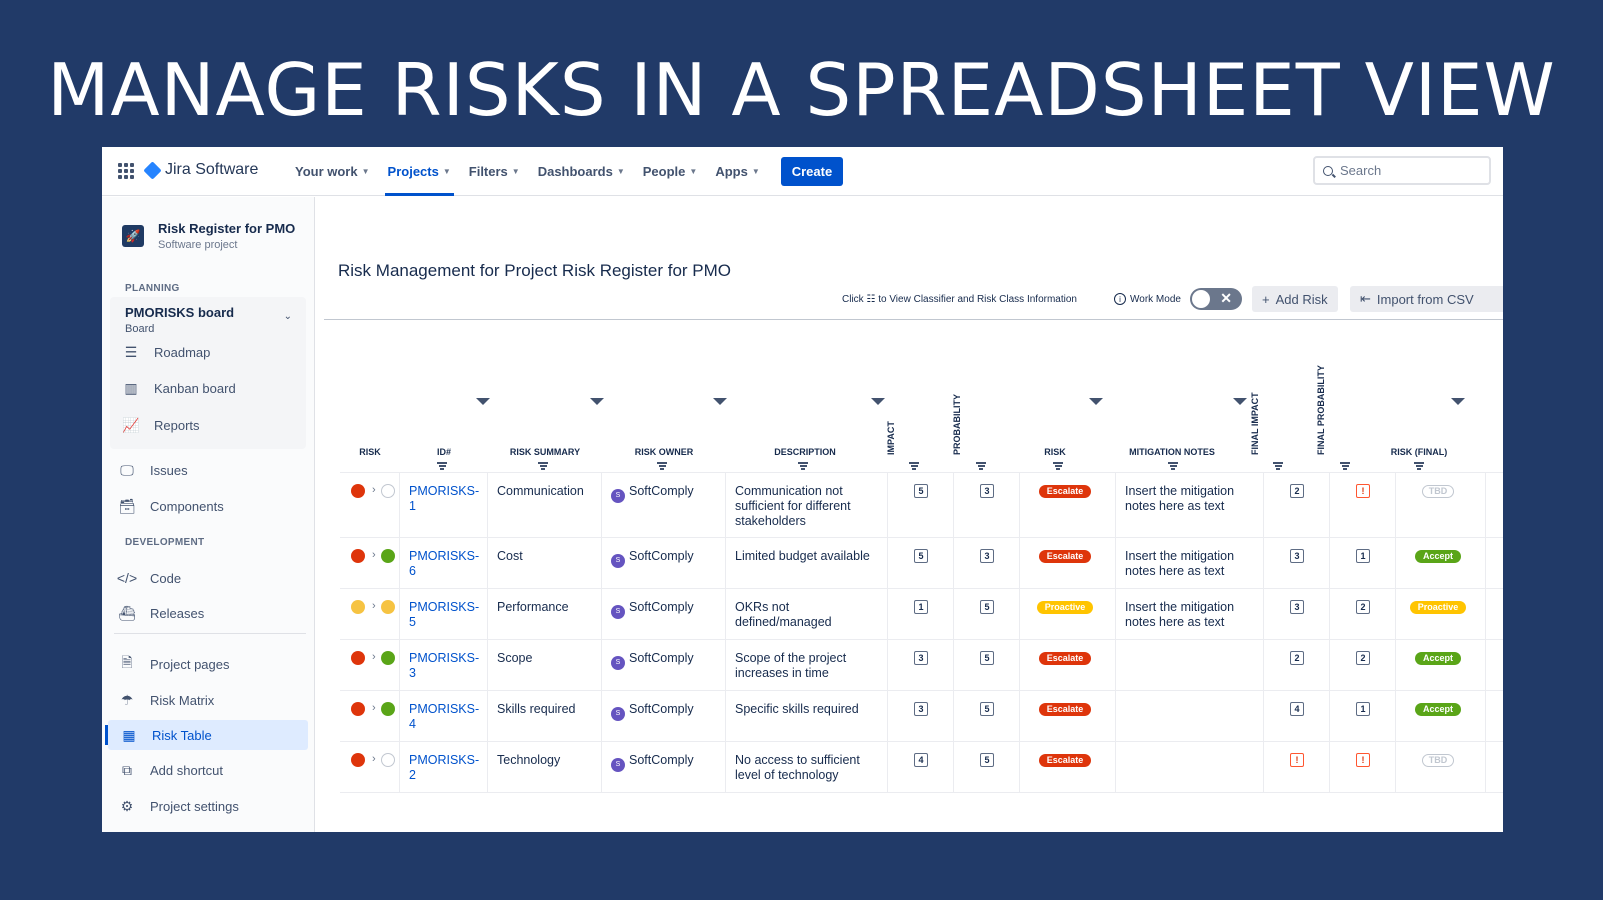 Image resolution: width=1603 pixels, height=900 pixels. I want to click on issue-key-number: 3, so click(412, 673).